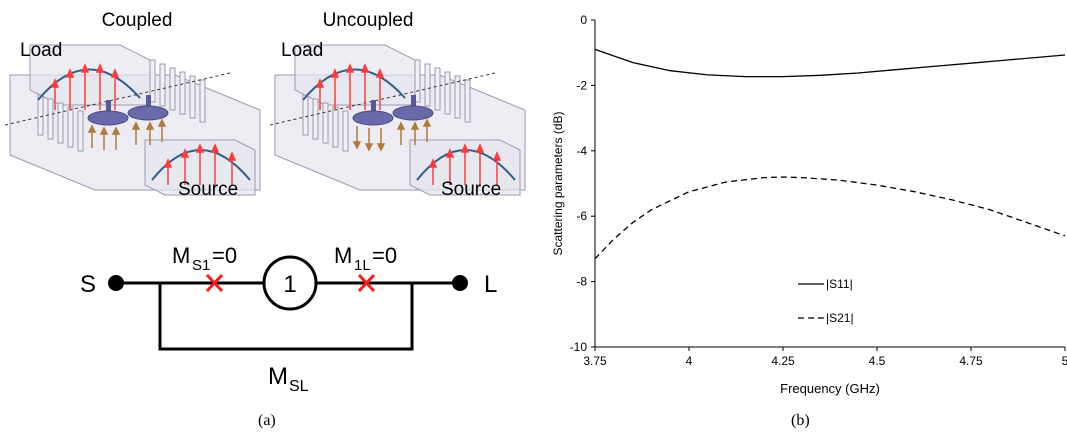 The width and height of the screenshot is (1067, 444). I want to click on y-tick-label-2: -4, so click(581, 151).